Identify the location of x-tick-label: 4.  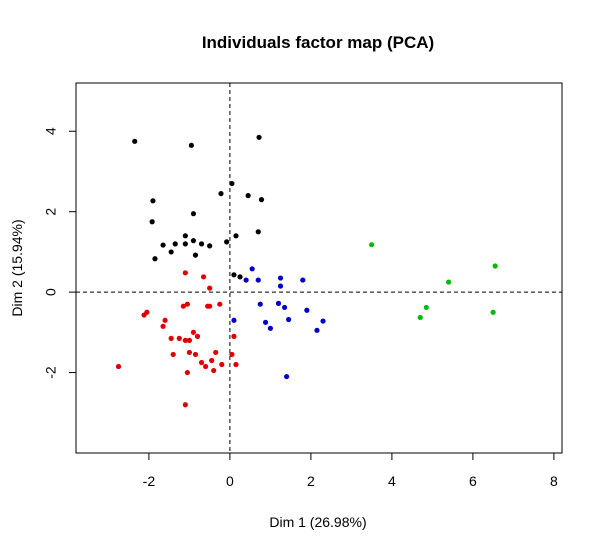
(392, 481).